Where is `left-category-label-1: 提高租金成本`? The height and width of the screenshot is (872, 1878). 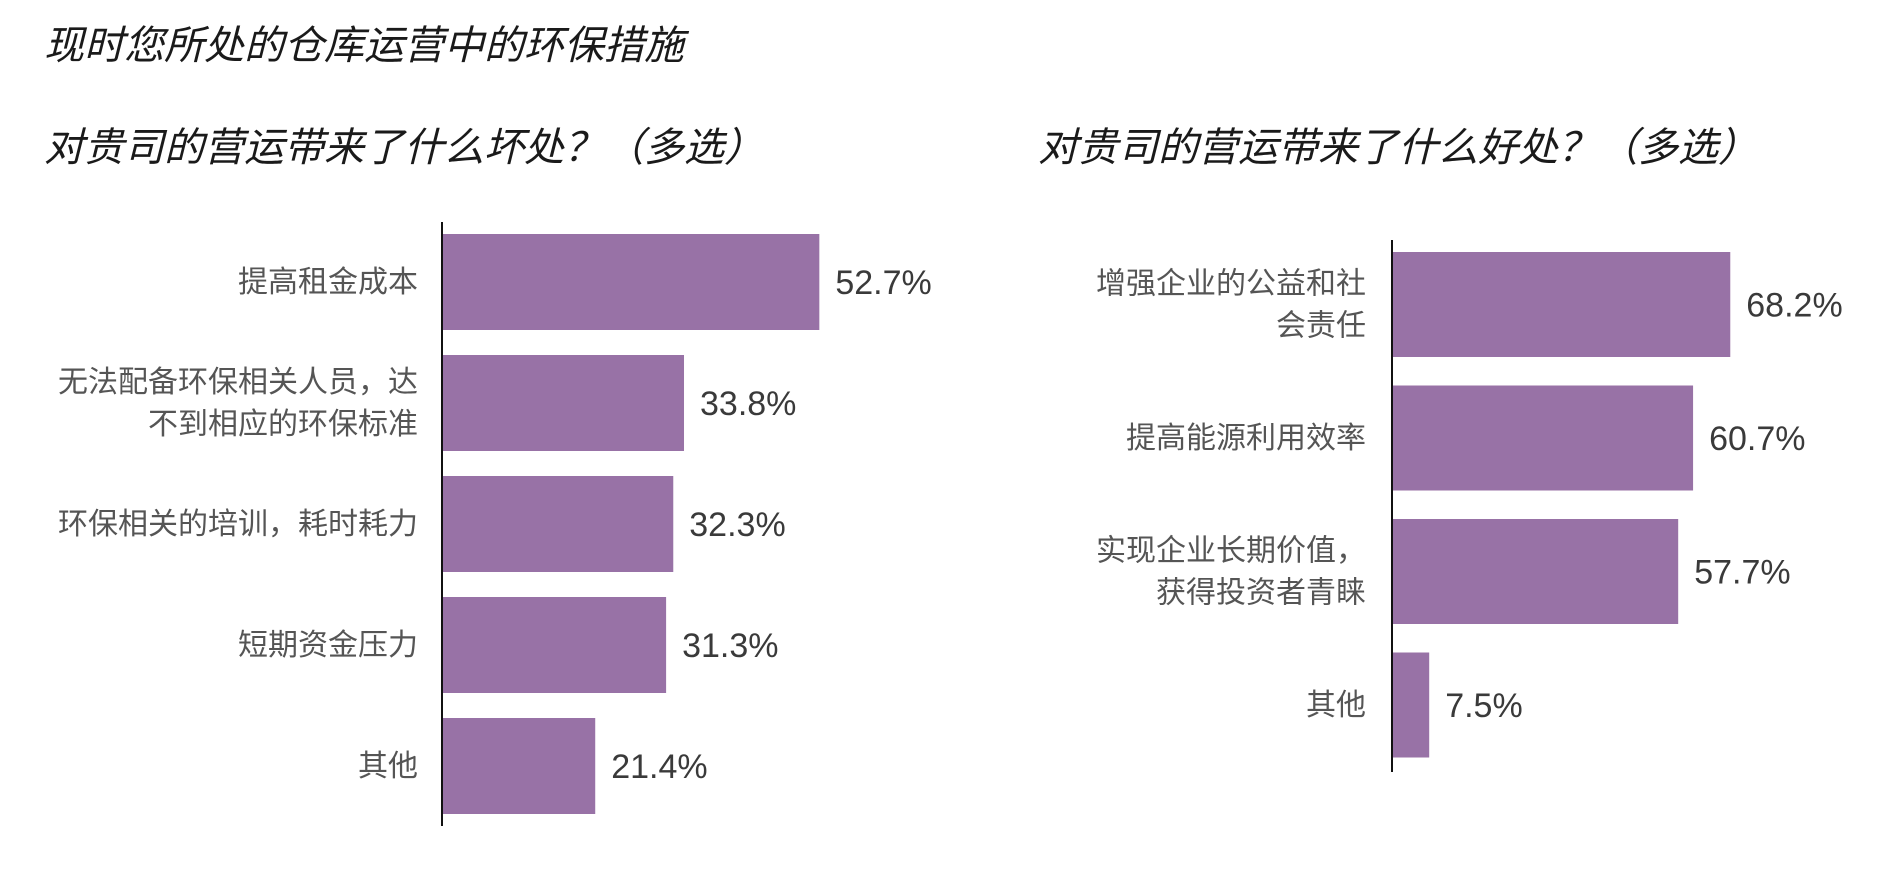
left-category-label-1: 提高租金成本 is located at coordinates (328, 282).